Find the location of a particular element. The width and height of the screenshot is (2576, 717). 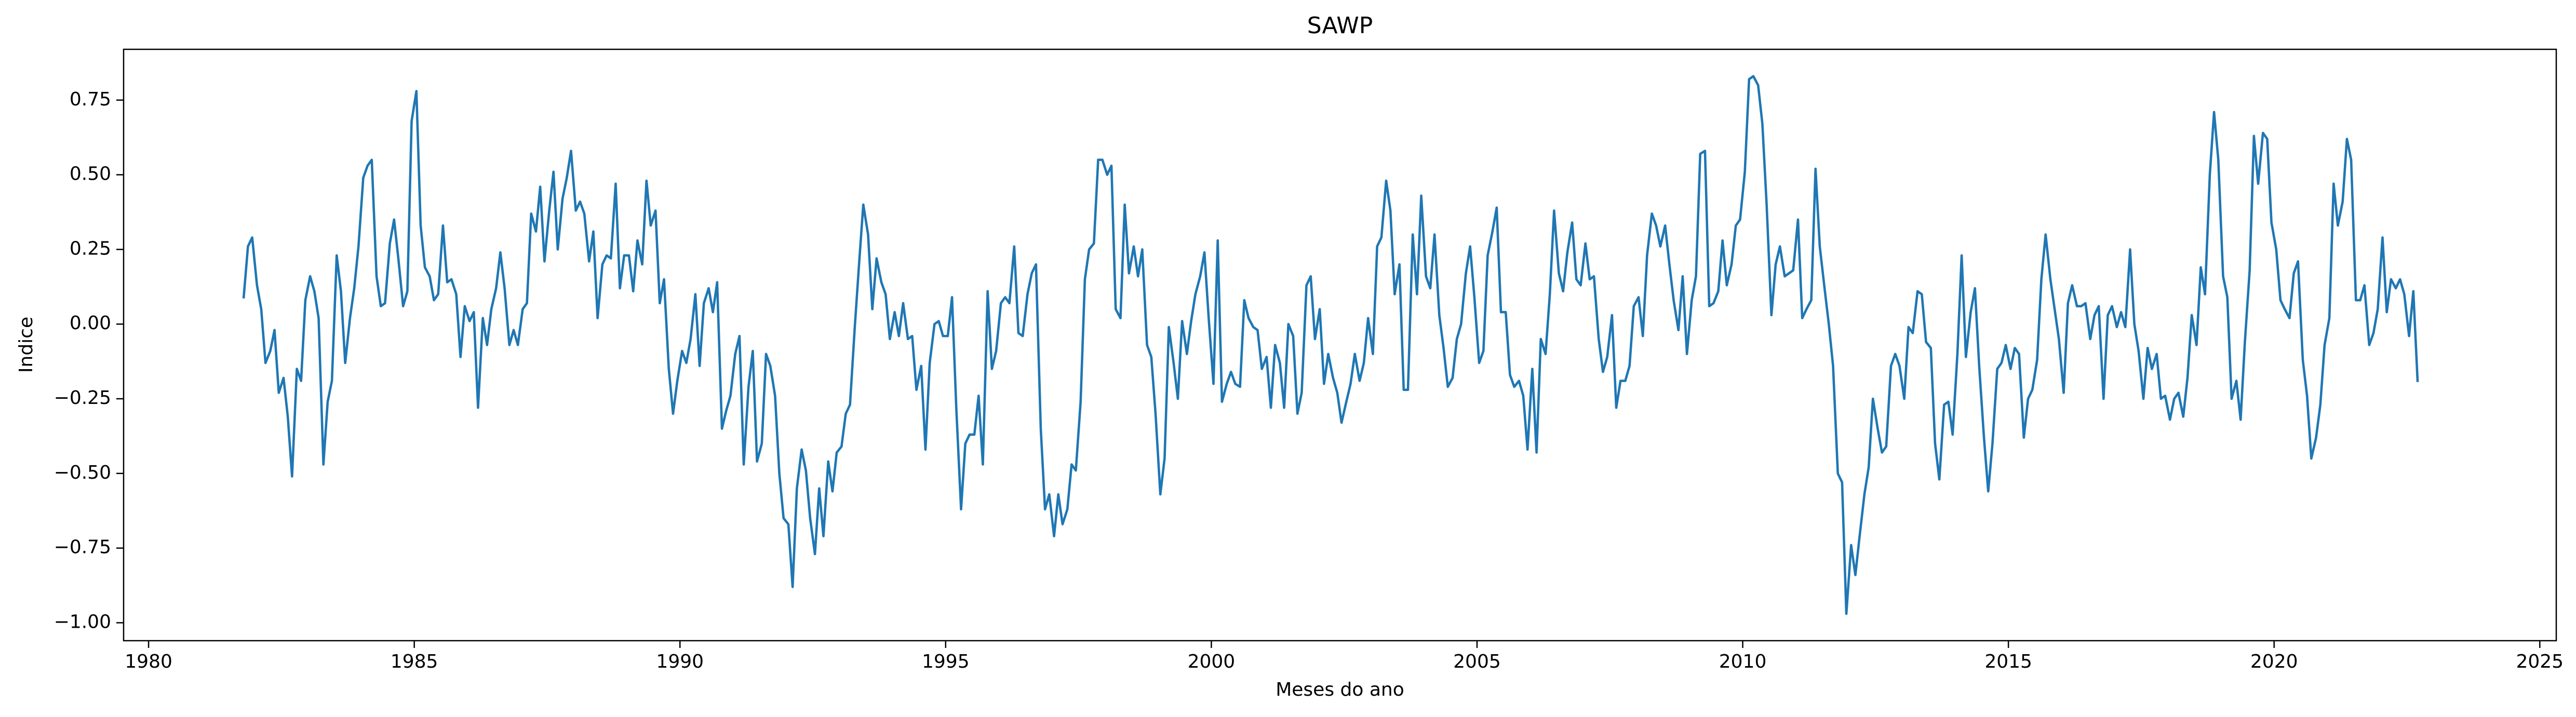

y-tick-label: 0.25 is located at coordinates (91, 248).